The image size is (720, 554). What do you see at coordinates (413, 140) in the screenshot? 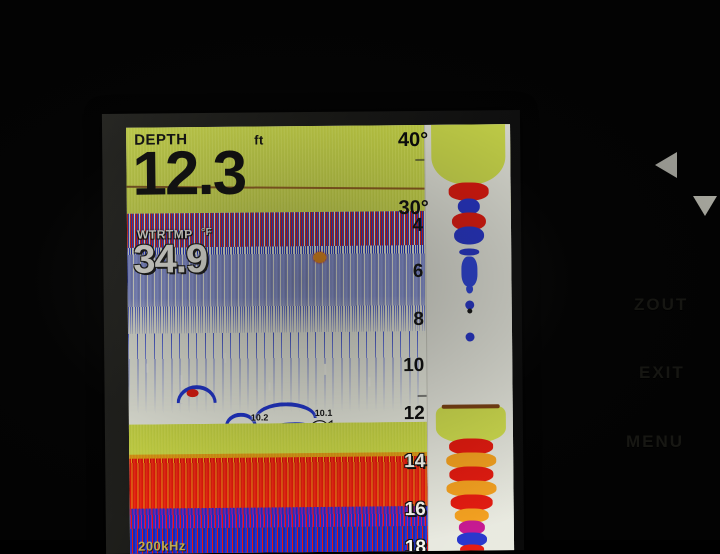
I see `temp-scale-40: 40°` at bounding box center [413, 140].